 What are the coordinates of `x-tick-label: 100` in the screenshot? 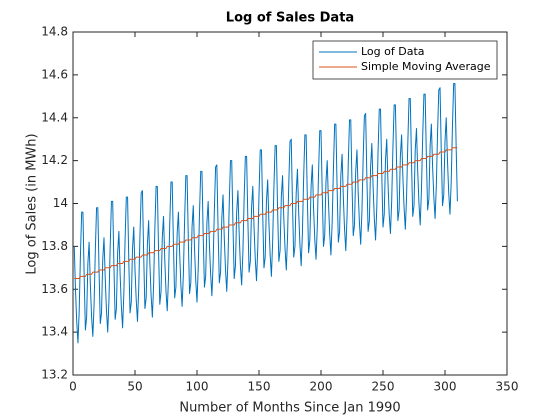 It's located at (197, 387).